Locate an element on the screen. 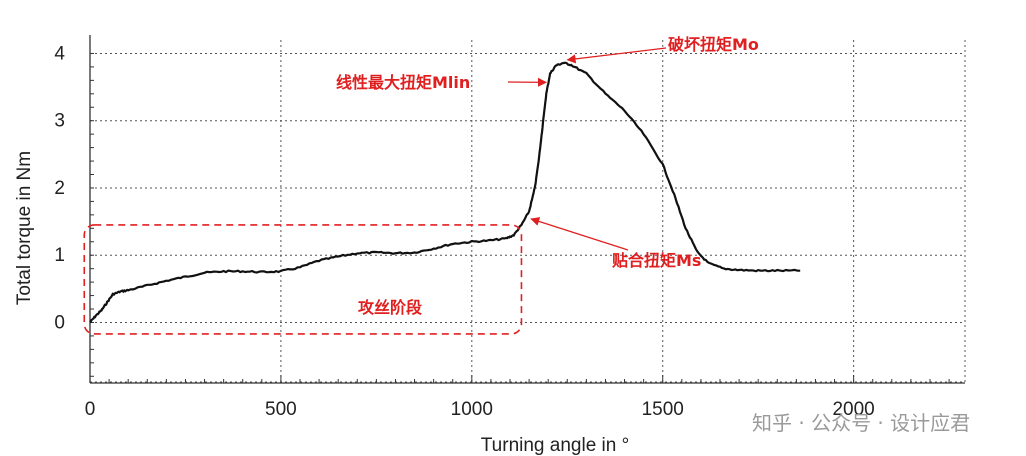  x-tick-1500: 1500 is located at coordinates (663, 409).